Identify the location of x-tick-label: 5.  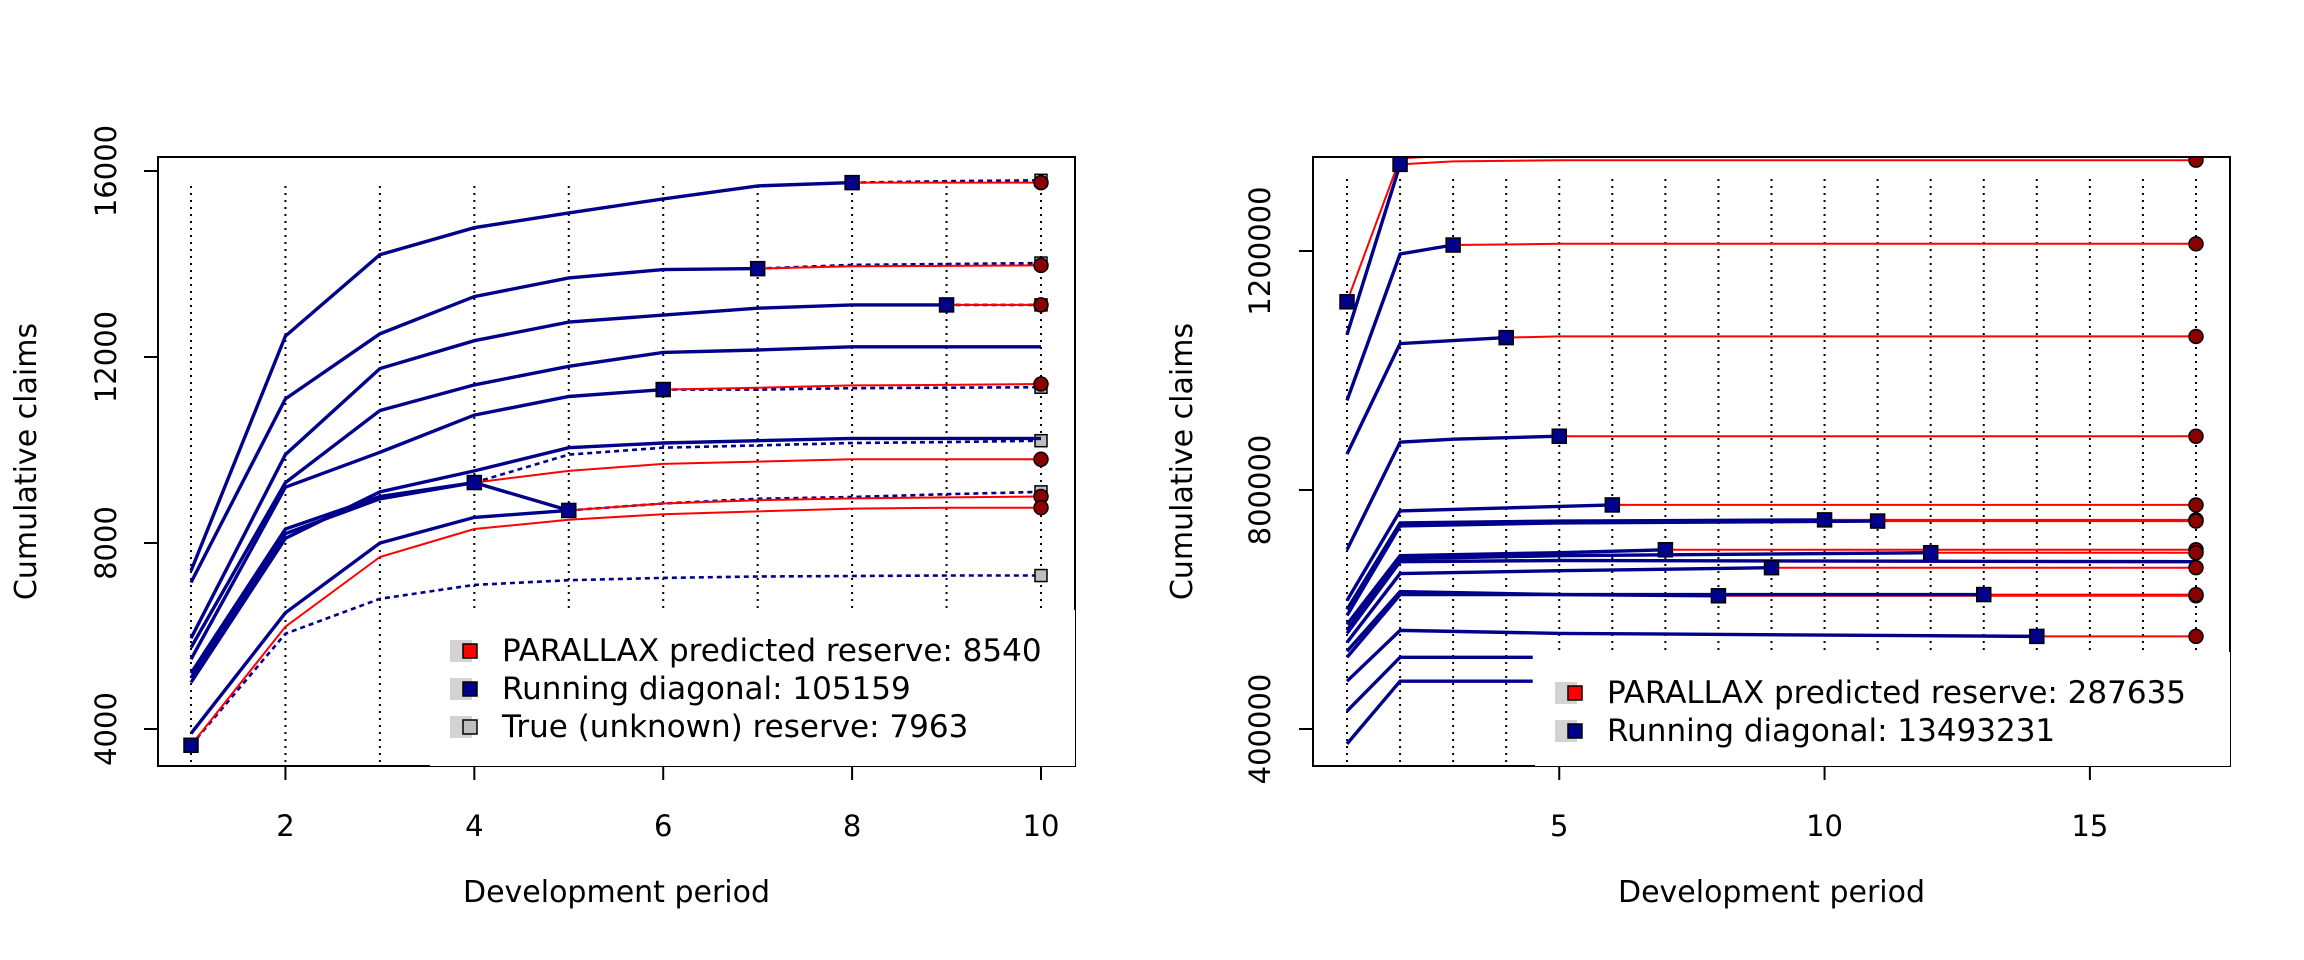
(1559, 826).